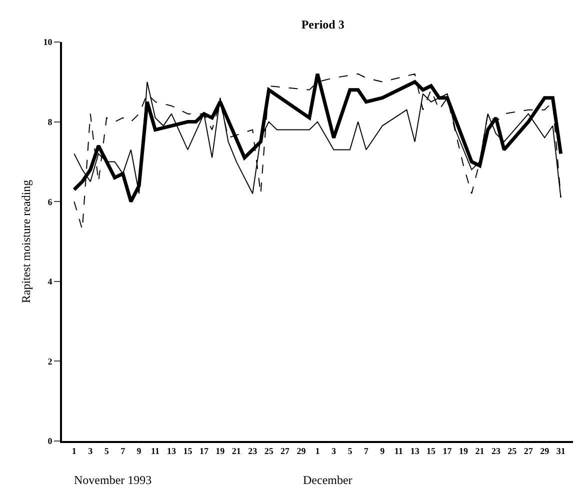 The width and height of the screenshot is (587, 497). I want to click on y-tick-label: 4, so click(50, 281).